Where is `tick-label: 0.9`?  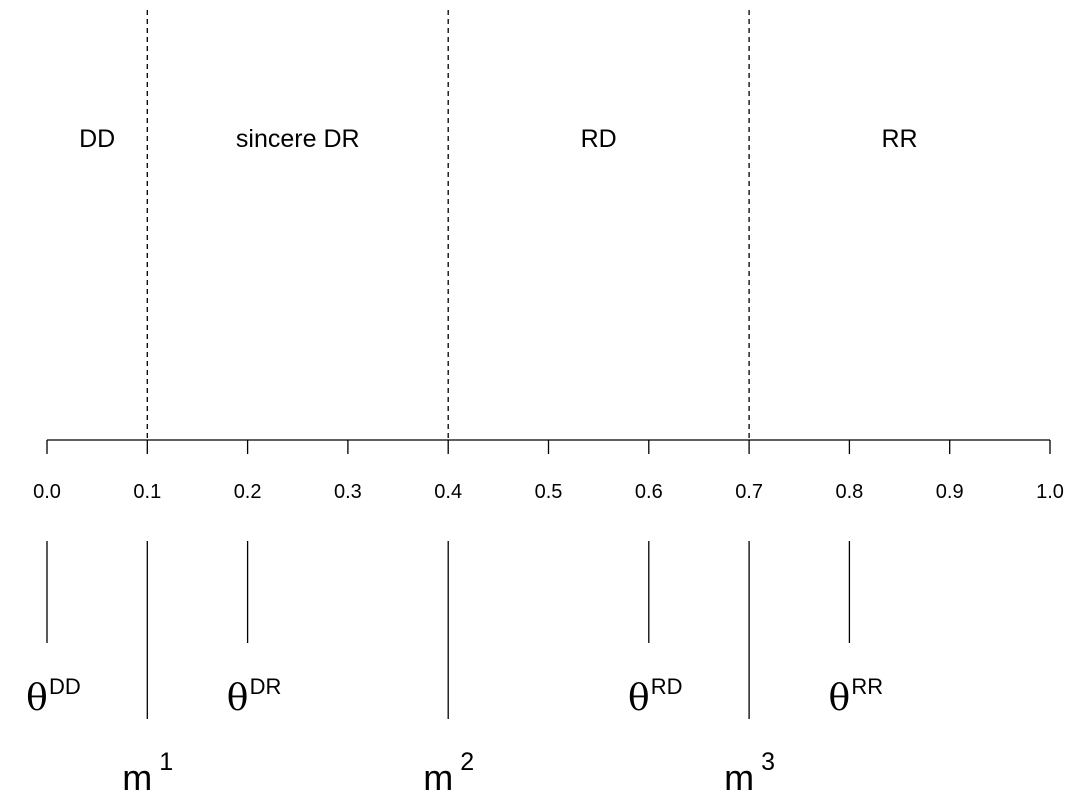
tick-label: 0.9 is located at coordinates (950, 492).